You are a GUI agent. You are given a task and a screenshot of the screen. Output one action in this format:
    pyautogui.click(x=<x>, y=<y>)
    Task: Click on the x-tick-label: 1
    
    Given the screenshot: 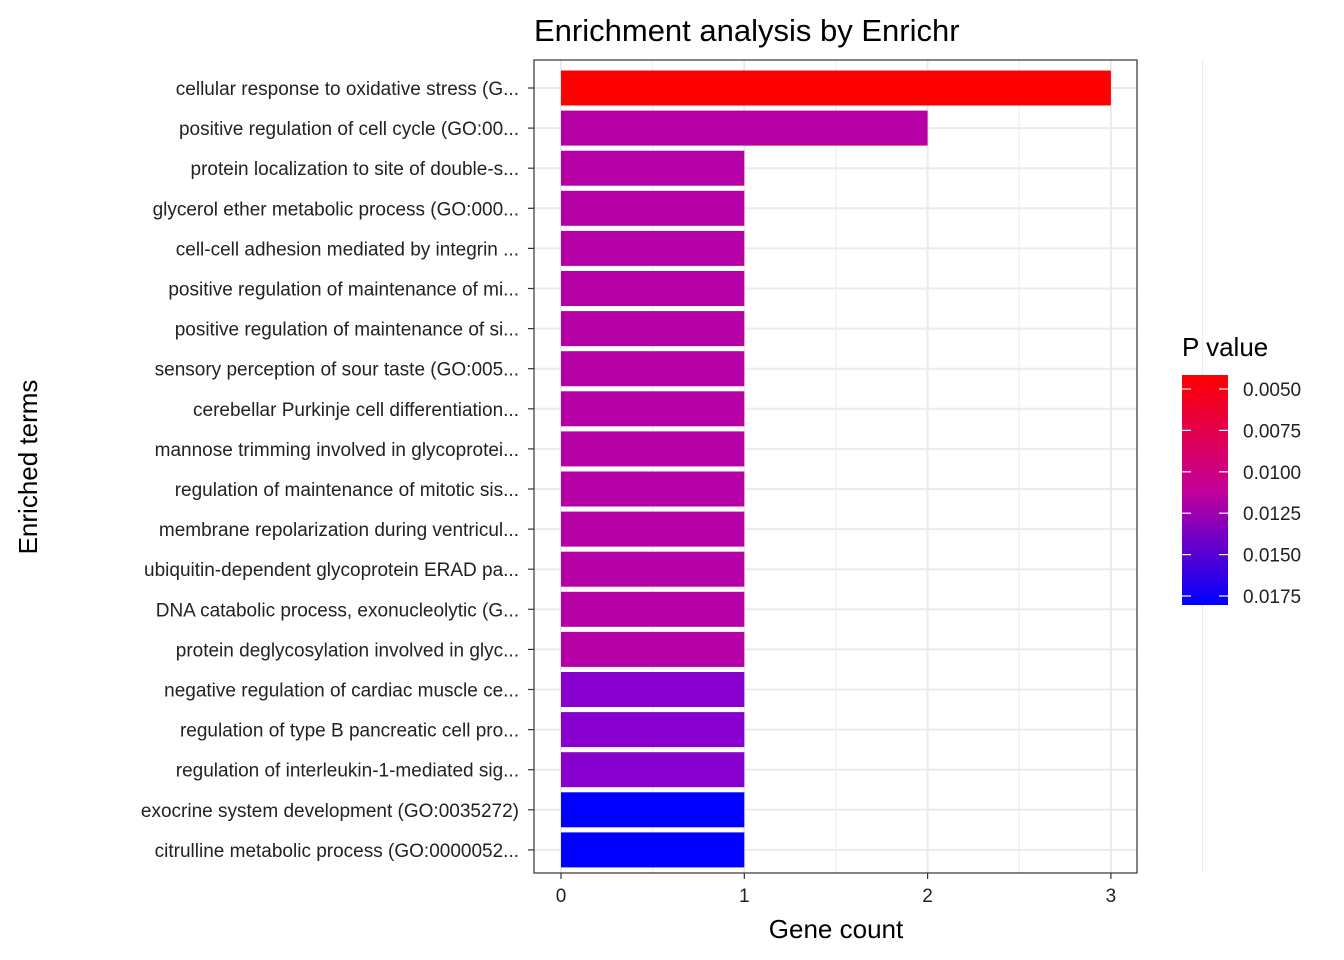 What is the action you would take?
    pyautogui.click(x=744, y=896)
    